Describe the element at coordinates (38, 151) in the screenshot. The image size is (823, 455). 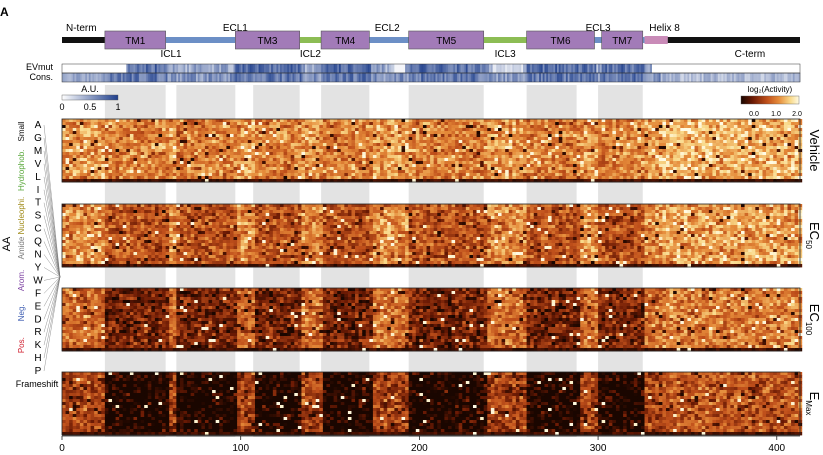
I see `aa-residue-label: M` at that location.